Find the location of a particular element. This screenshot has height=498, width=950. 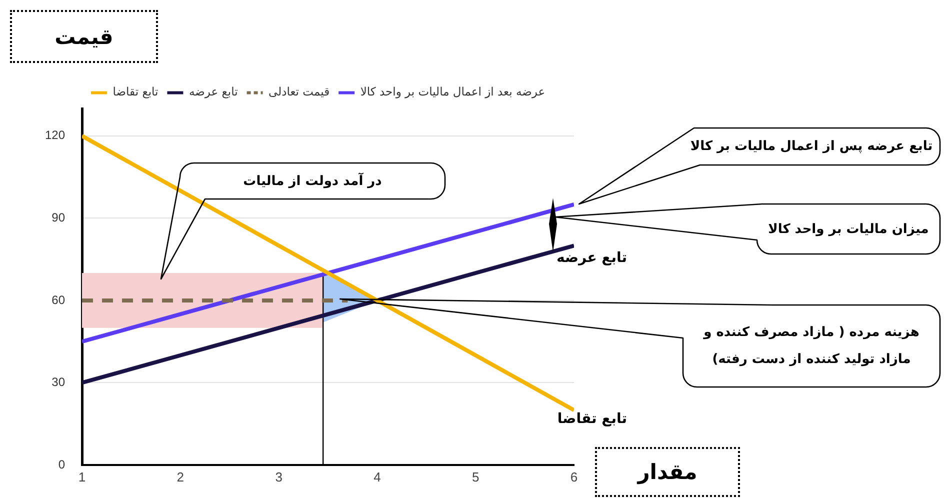

legend-label: تابع عرضه is located at coordinates (213, 91).